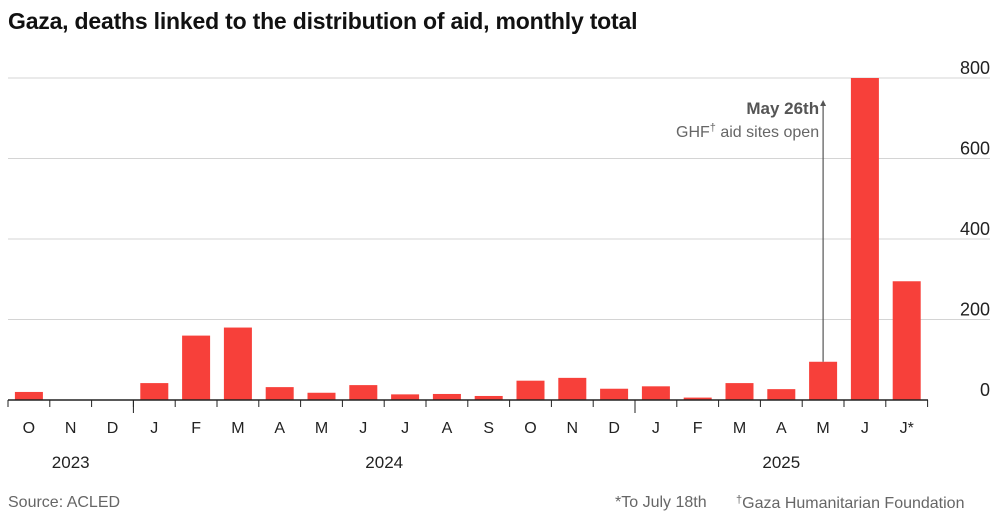  I want to click on y-tick-label: 200, so click(975, 310).